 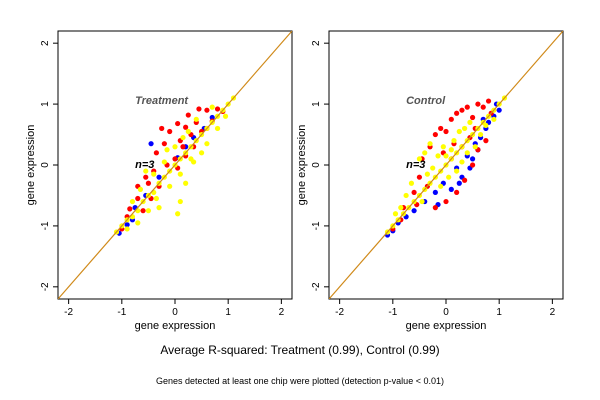 I want to click on y-tick-label: 2, so click(x=316, y=43).